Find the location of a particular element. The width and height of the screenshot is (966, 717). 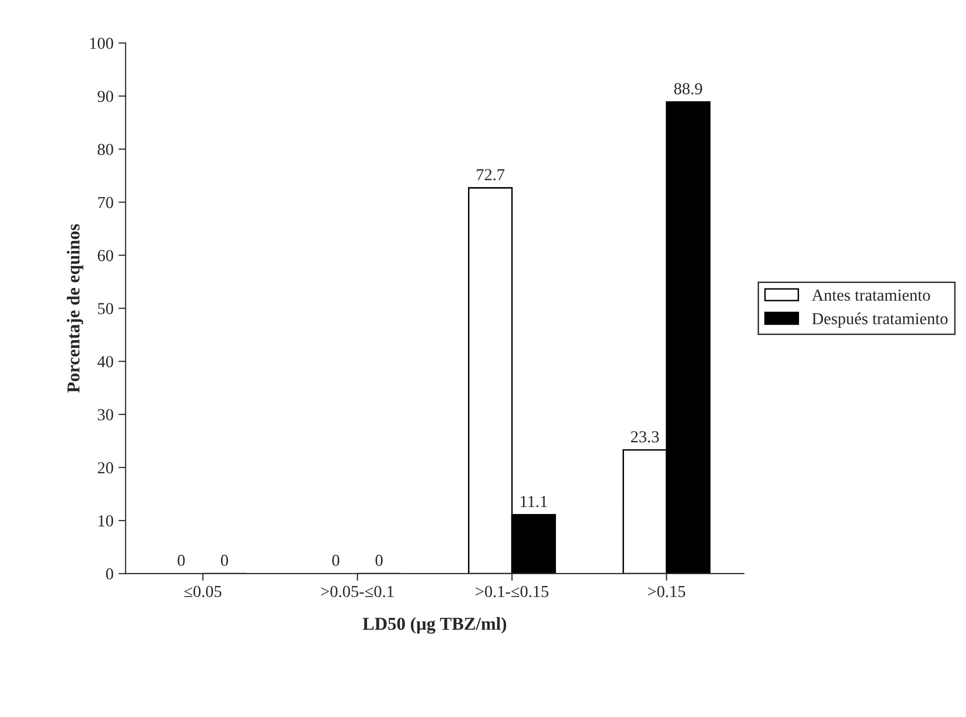

y-tick-label: 30 is located at coordinates (106, 414).